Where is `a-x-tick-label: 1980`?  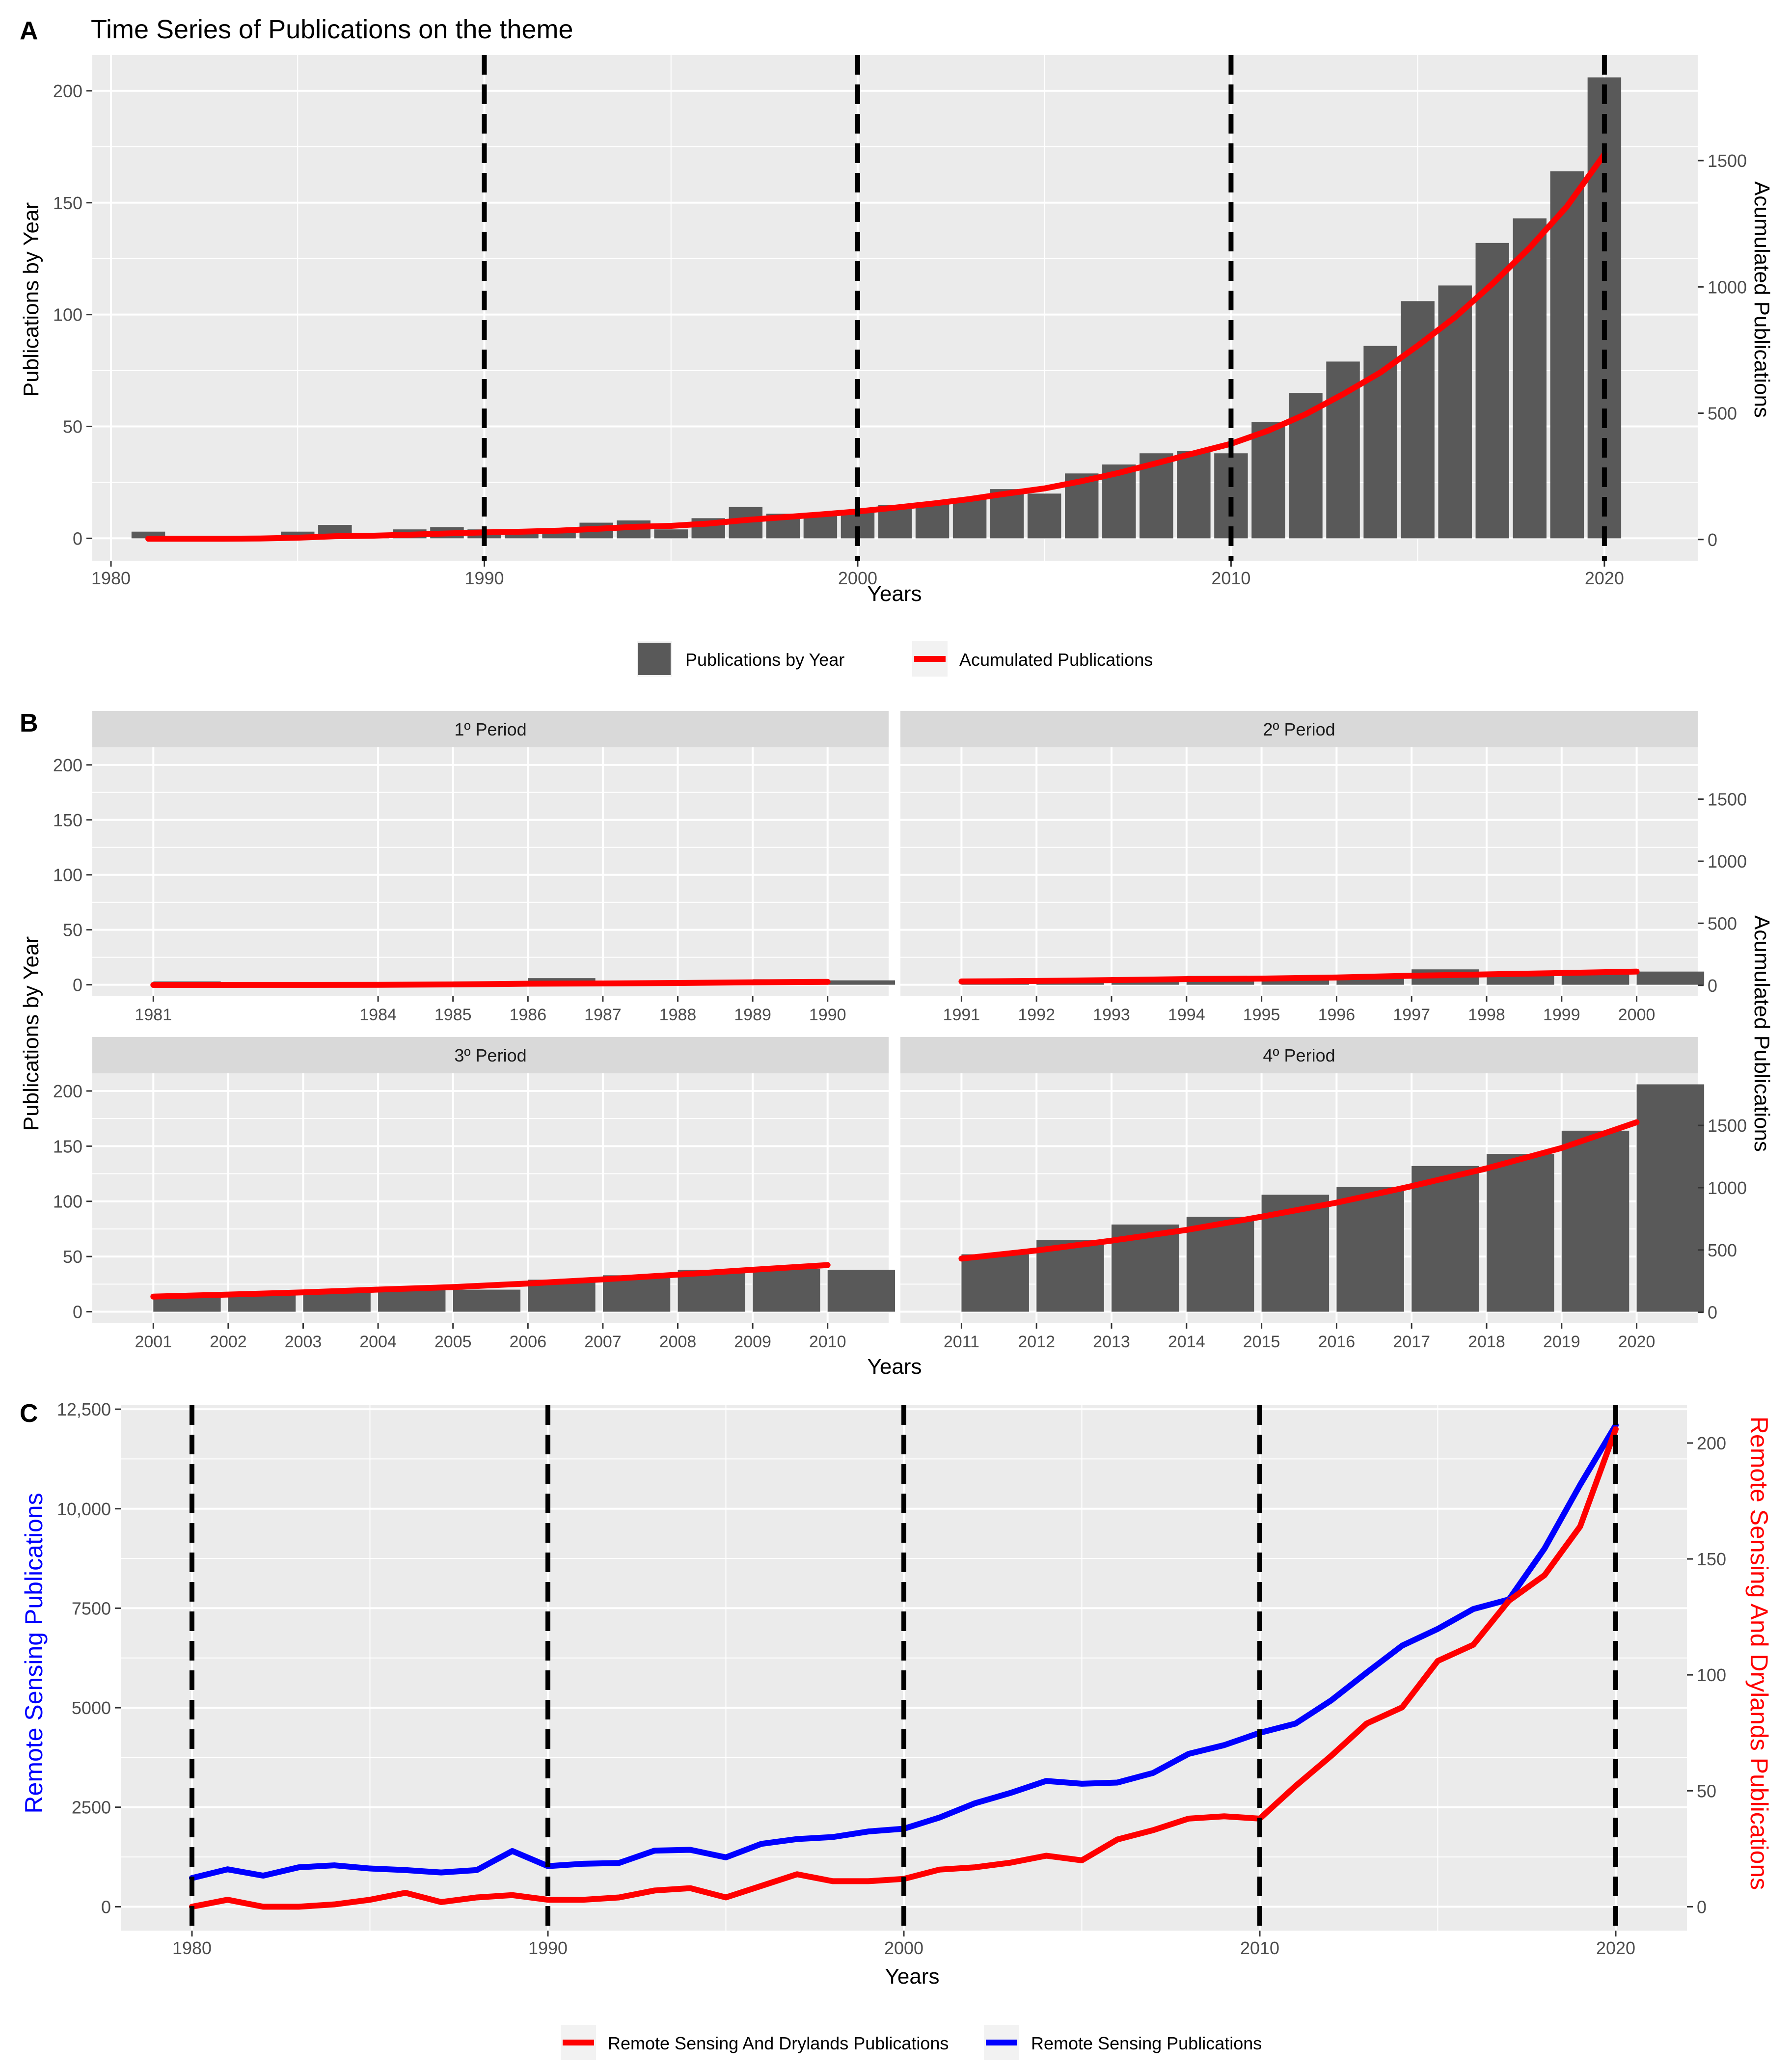
a-x-tick-label: 1980 is located at coordinates (111, 578).